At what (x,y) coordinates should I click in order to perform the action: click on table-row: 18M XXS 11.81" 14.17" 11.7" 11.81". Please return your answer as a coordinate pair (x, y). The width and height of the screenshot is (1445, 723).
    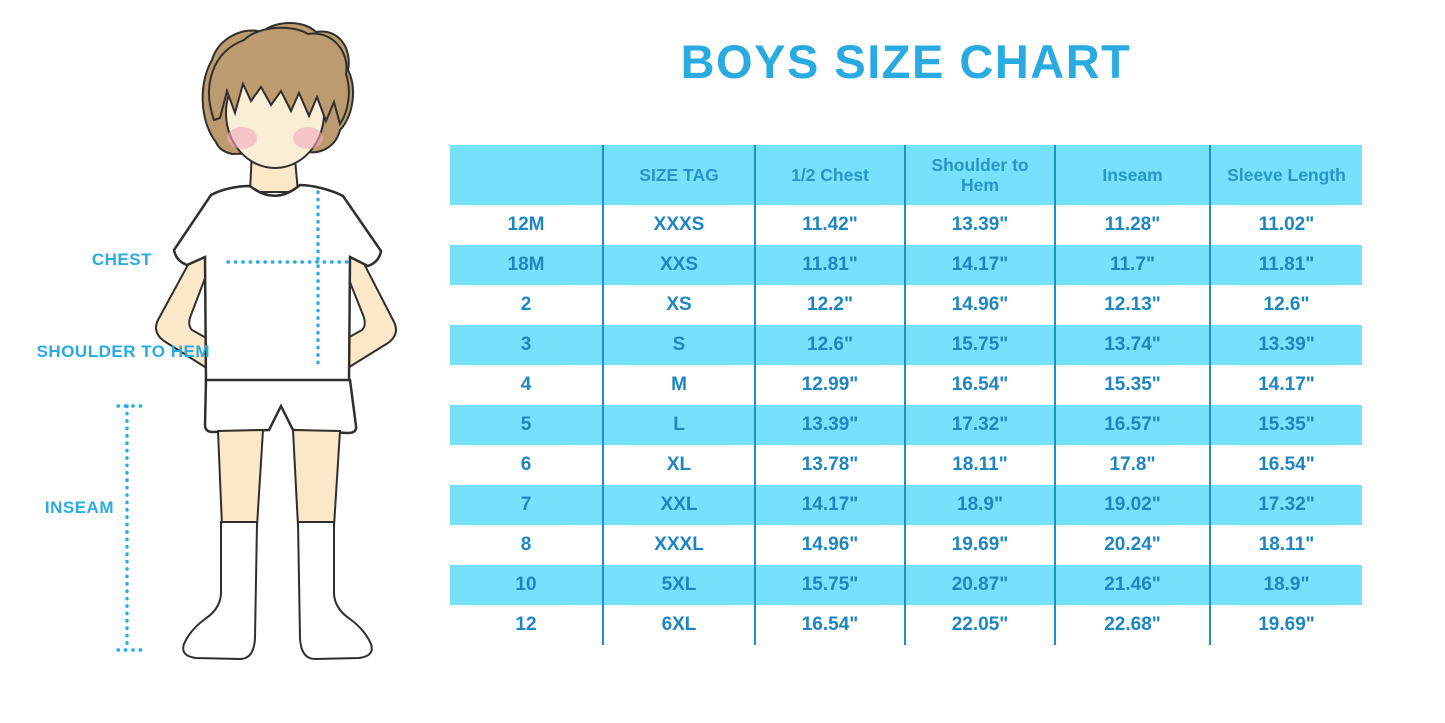
    Looking at the image, I should click on (906, 265).